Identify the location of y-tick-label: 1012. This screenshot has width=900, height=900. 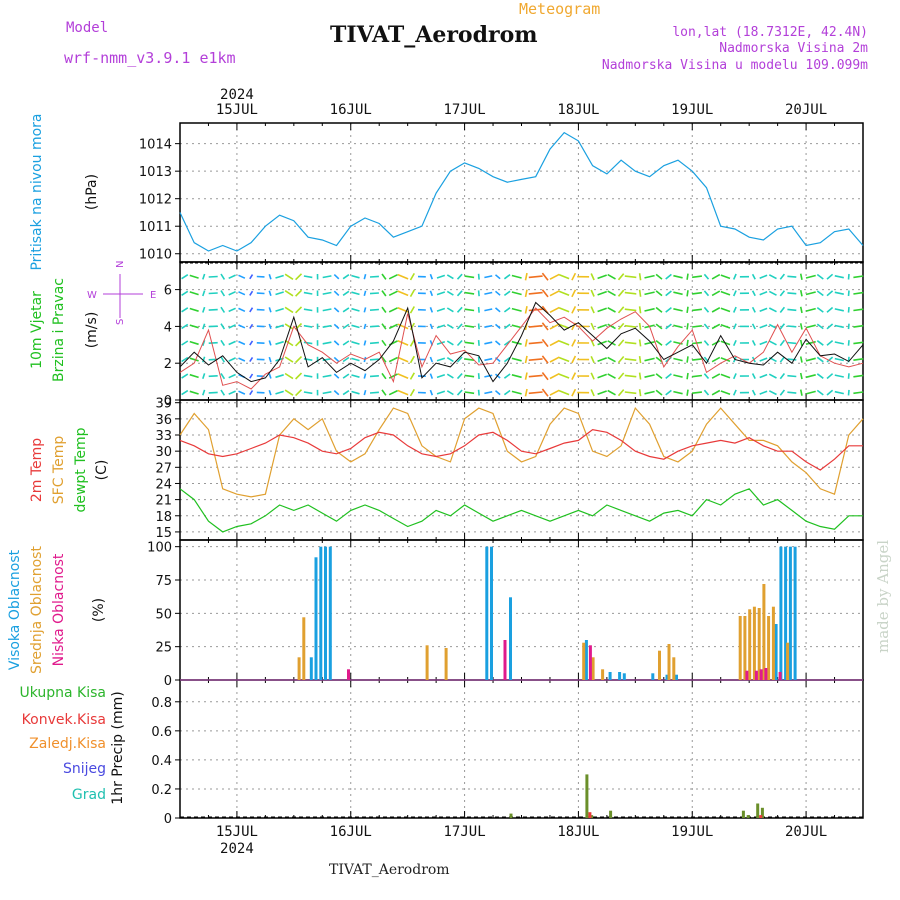
(155, 200).